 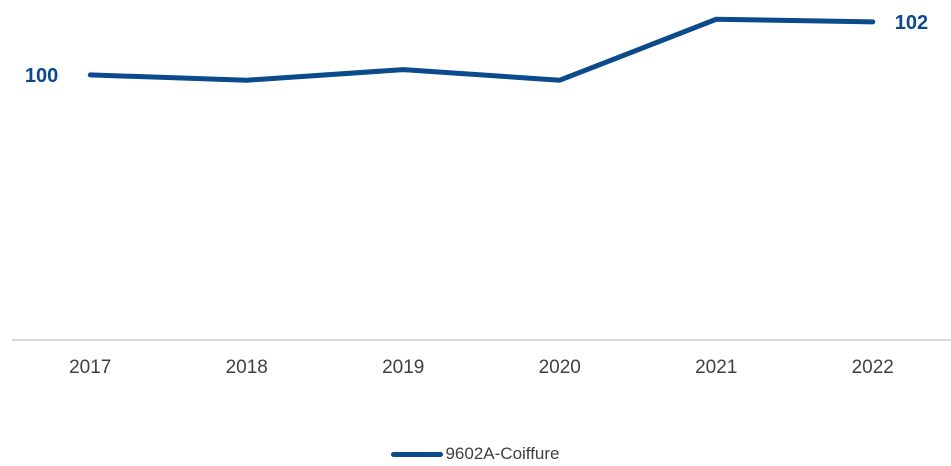 What do you see at coordinates (873, 367) in the screenshot?
I see `x-tick-label: 2022` at bounding box center [873, 367].